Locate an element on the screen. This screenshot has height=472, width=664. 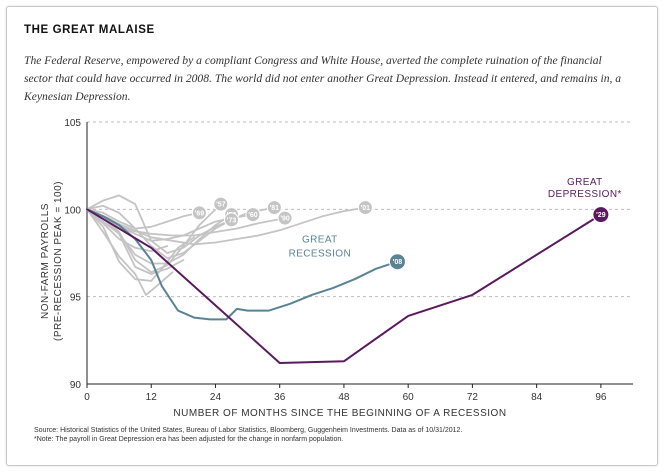
great-recession-label-1: GREAT is located at coordinates (320, 240).